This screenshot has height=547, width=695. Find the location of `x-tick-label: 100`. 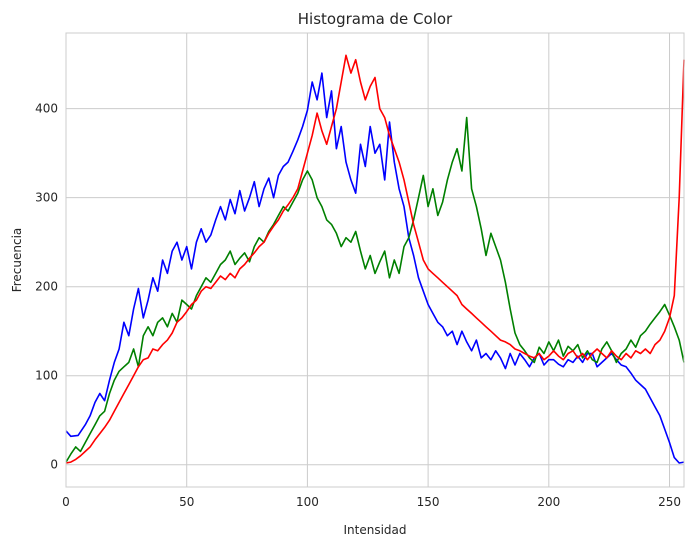

x-tick-label: 100 is located at coordinates (307, 502).